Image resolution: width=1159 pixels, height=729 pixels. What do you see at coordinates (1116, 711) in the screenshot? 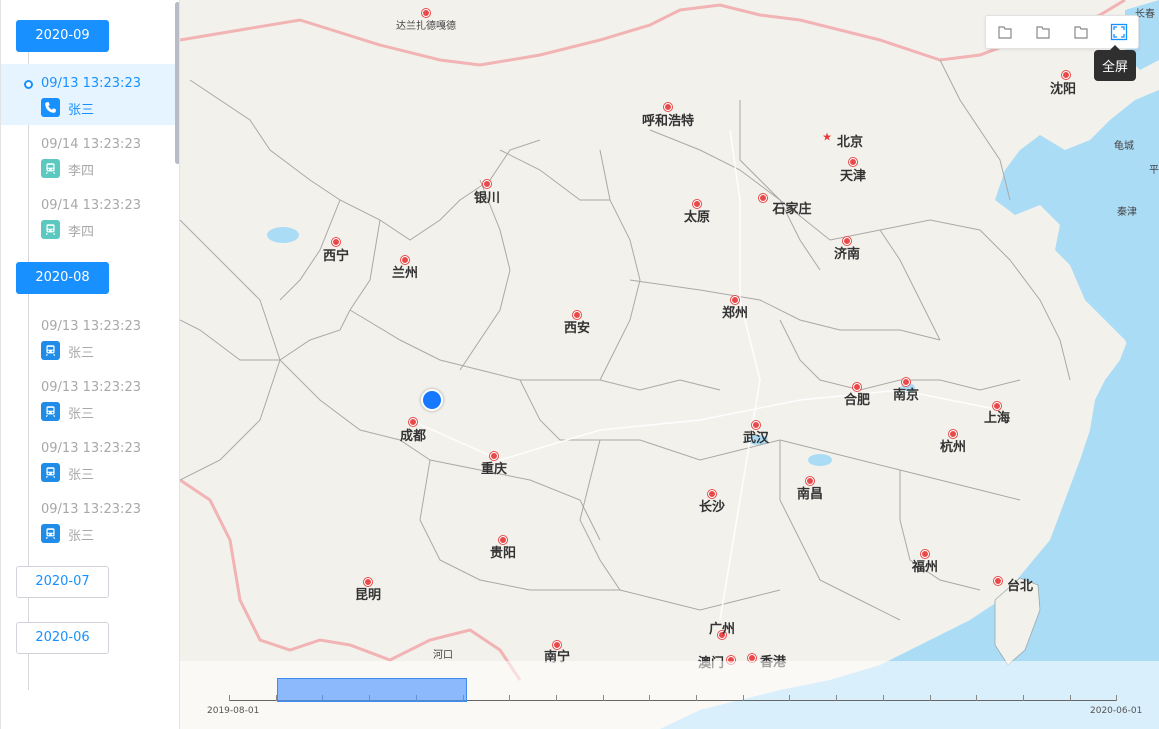
I see `time-end-label: 2020-06-01` at bounding box center [1116, 711].